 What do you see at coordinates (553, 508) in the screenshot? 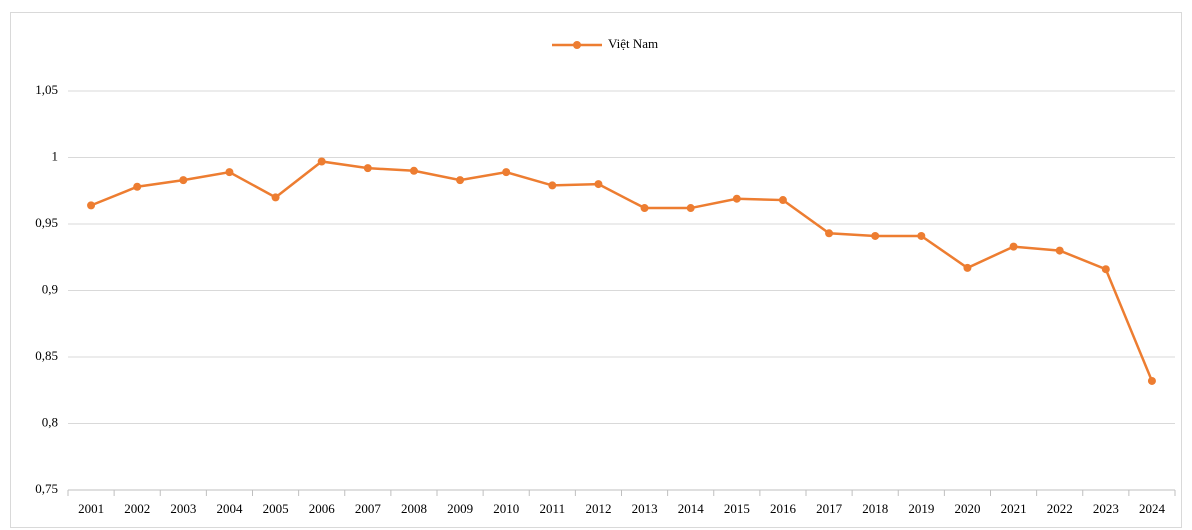
I see `x-tick-label: 2011` at bounding box center [553, 508].